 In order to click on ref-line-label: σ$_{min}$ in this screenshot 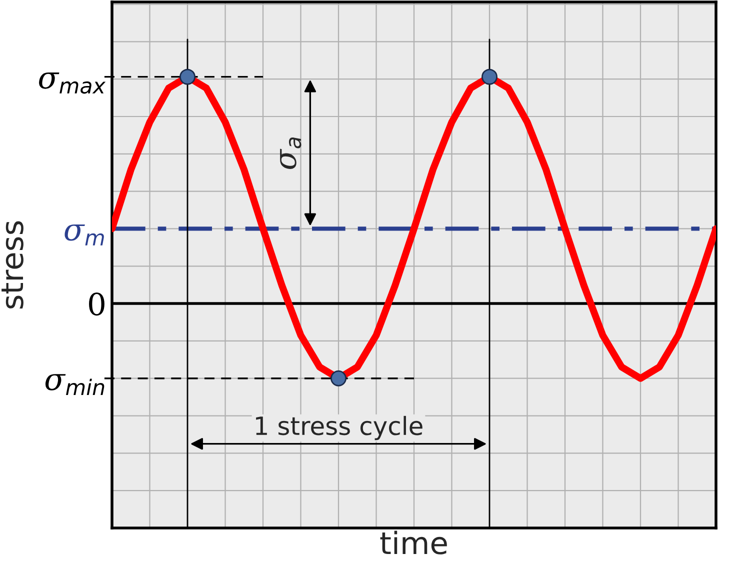, I will do `click(74, 384)`.